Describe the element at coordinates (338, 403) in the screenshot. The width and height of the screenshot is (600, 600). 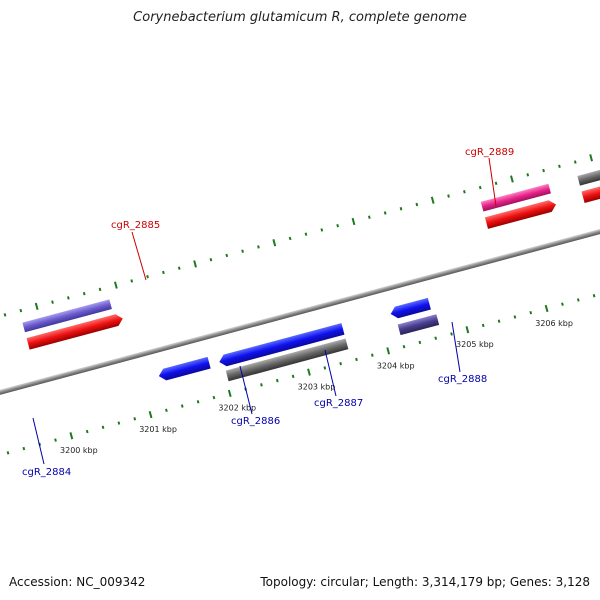
I see `gene-label-cgR_2887: cgR_2887` at that location.